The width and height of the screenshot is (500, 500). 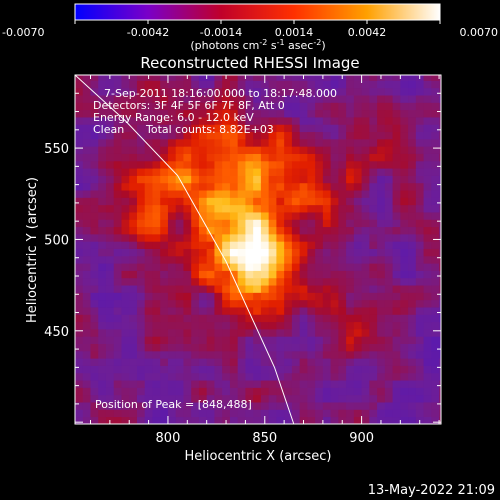 What do you see at coordinates (32, 250) in the screenshot?
I see `y-axis-label: Heliocentric Y (arcsec)` at bounding box center [32, 250].